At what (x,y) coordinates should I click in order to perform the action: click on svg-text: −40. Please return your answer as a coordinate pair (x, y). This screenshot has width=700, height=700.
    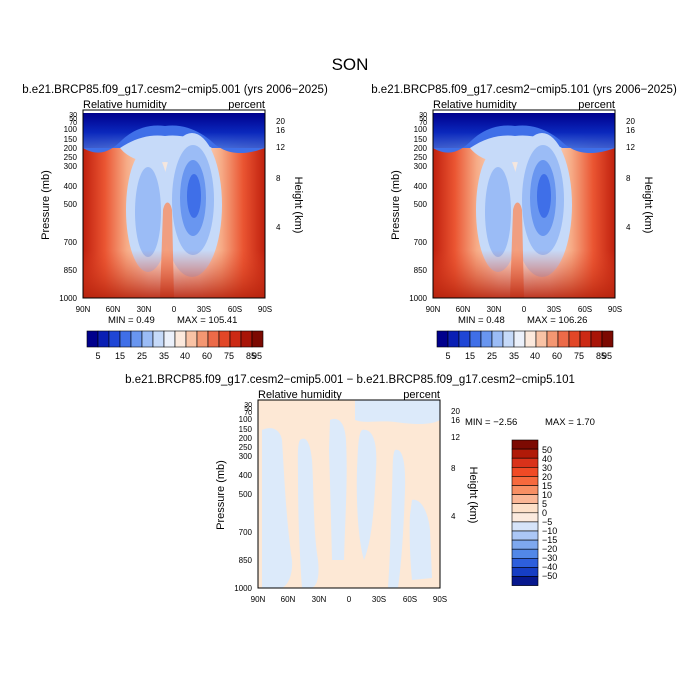
    Looking at the image, I should click on (549, 567).